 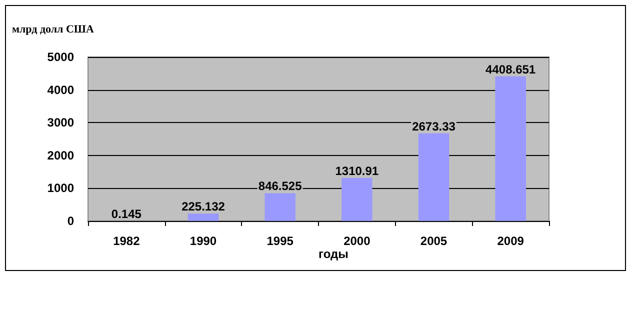 I want to click on data-label: 4408.651, so click(x=511, y=69).